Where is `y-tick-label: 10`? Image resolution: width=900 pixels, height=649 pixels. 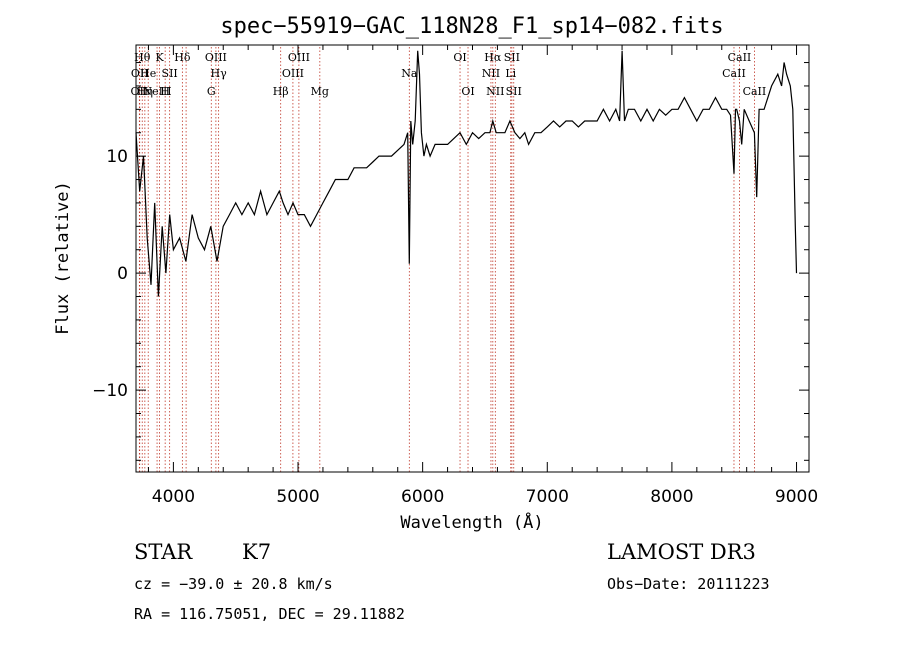 y-tick-label: 10 is located at coordinates (117, 157).